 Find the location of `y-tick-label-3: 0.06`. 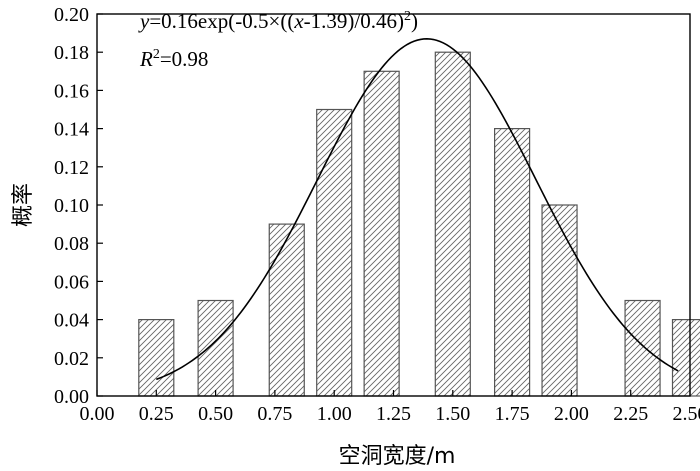

y-tick-label-3: 0.06 is located at coordinates (71, 282).